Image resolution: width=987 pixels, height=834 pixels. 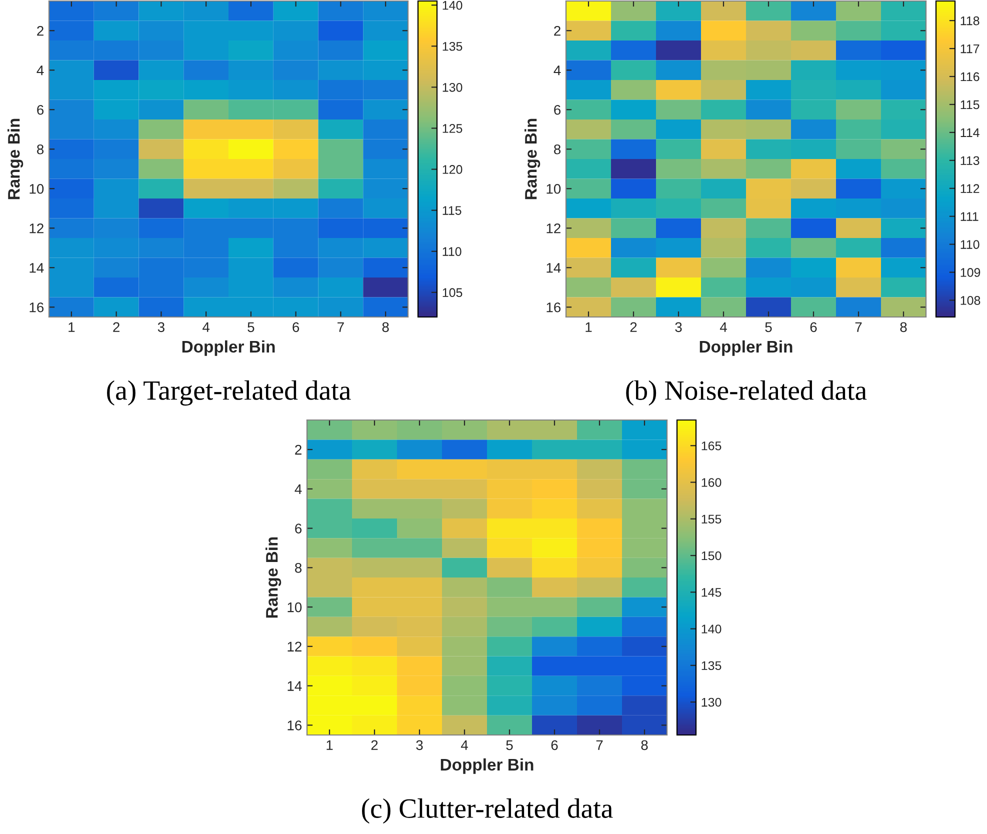 What do you see at coordinates (970, 132) in the screenshot?
I see `color-bar-label: 114` at bounding box center [970, 132].